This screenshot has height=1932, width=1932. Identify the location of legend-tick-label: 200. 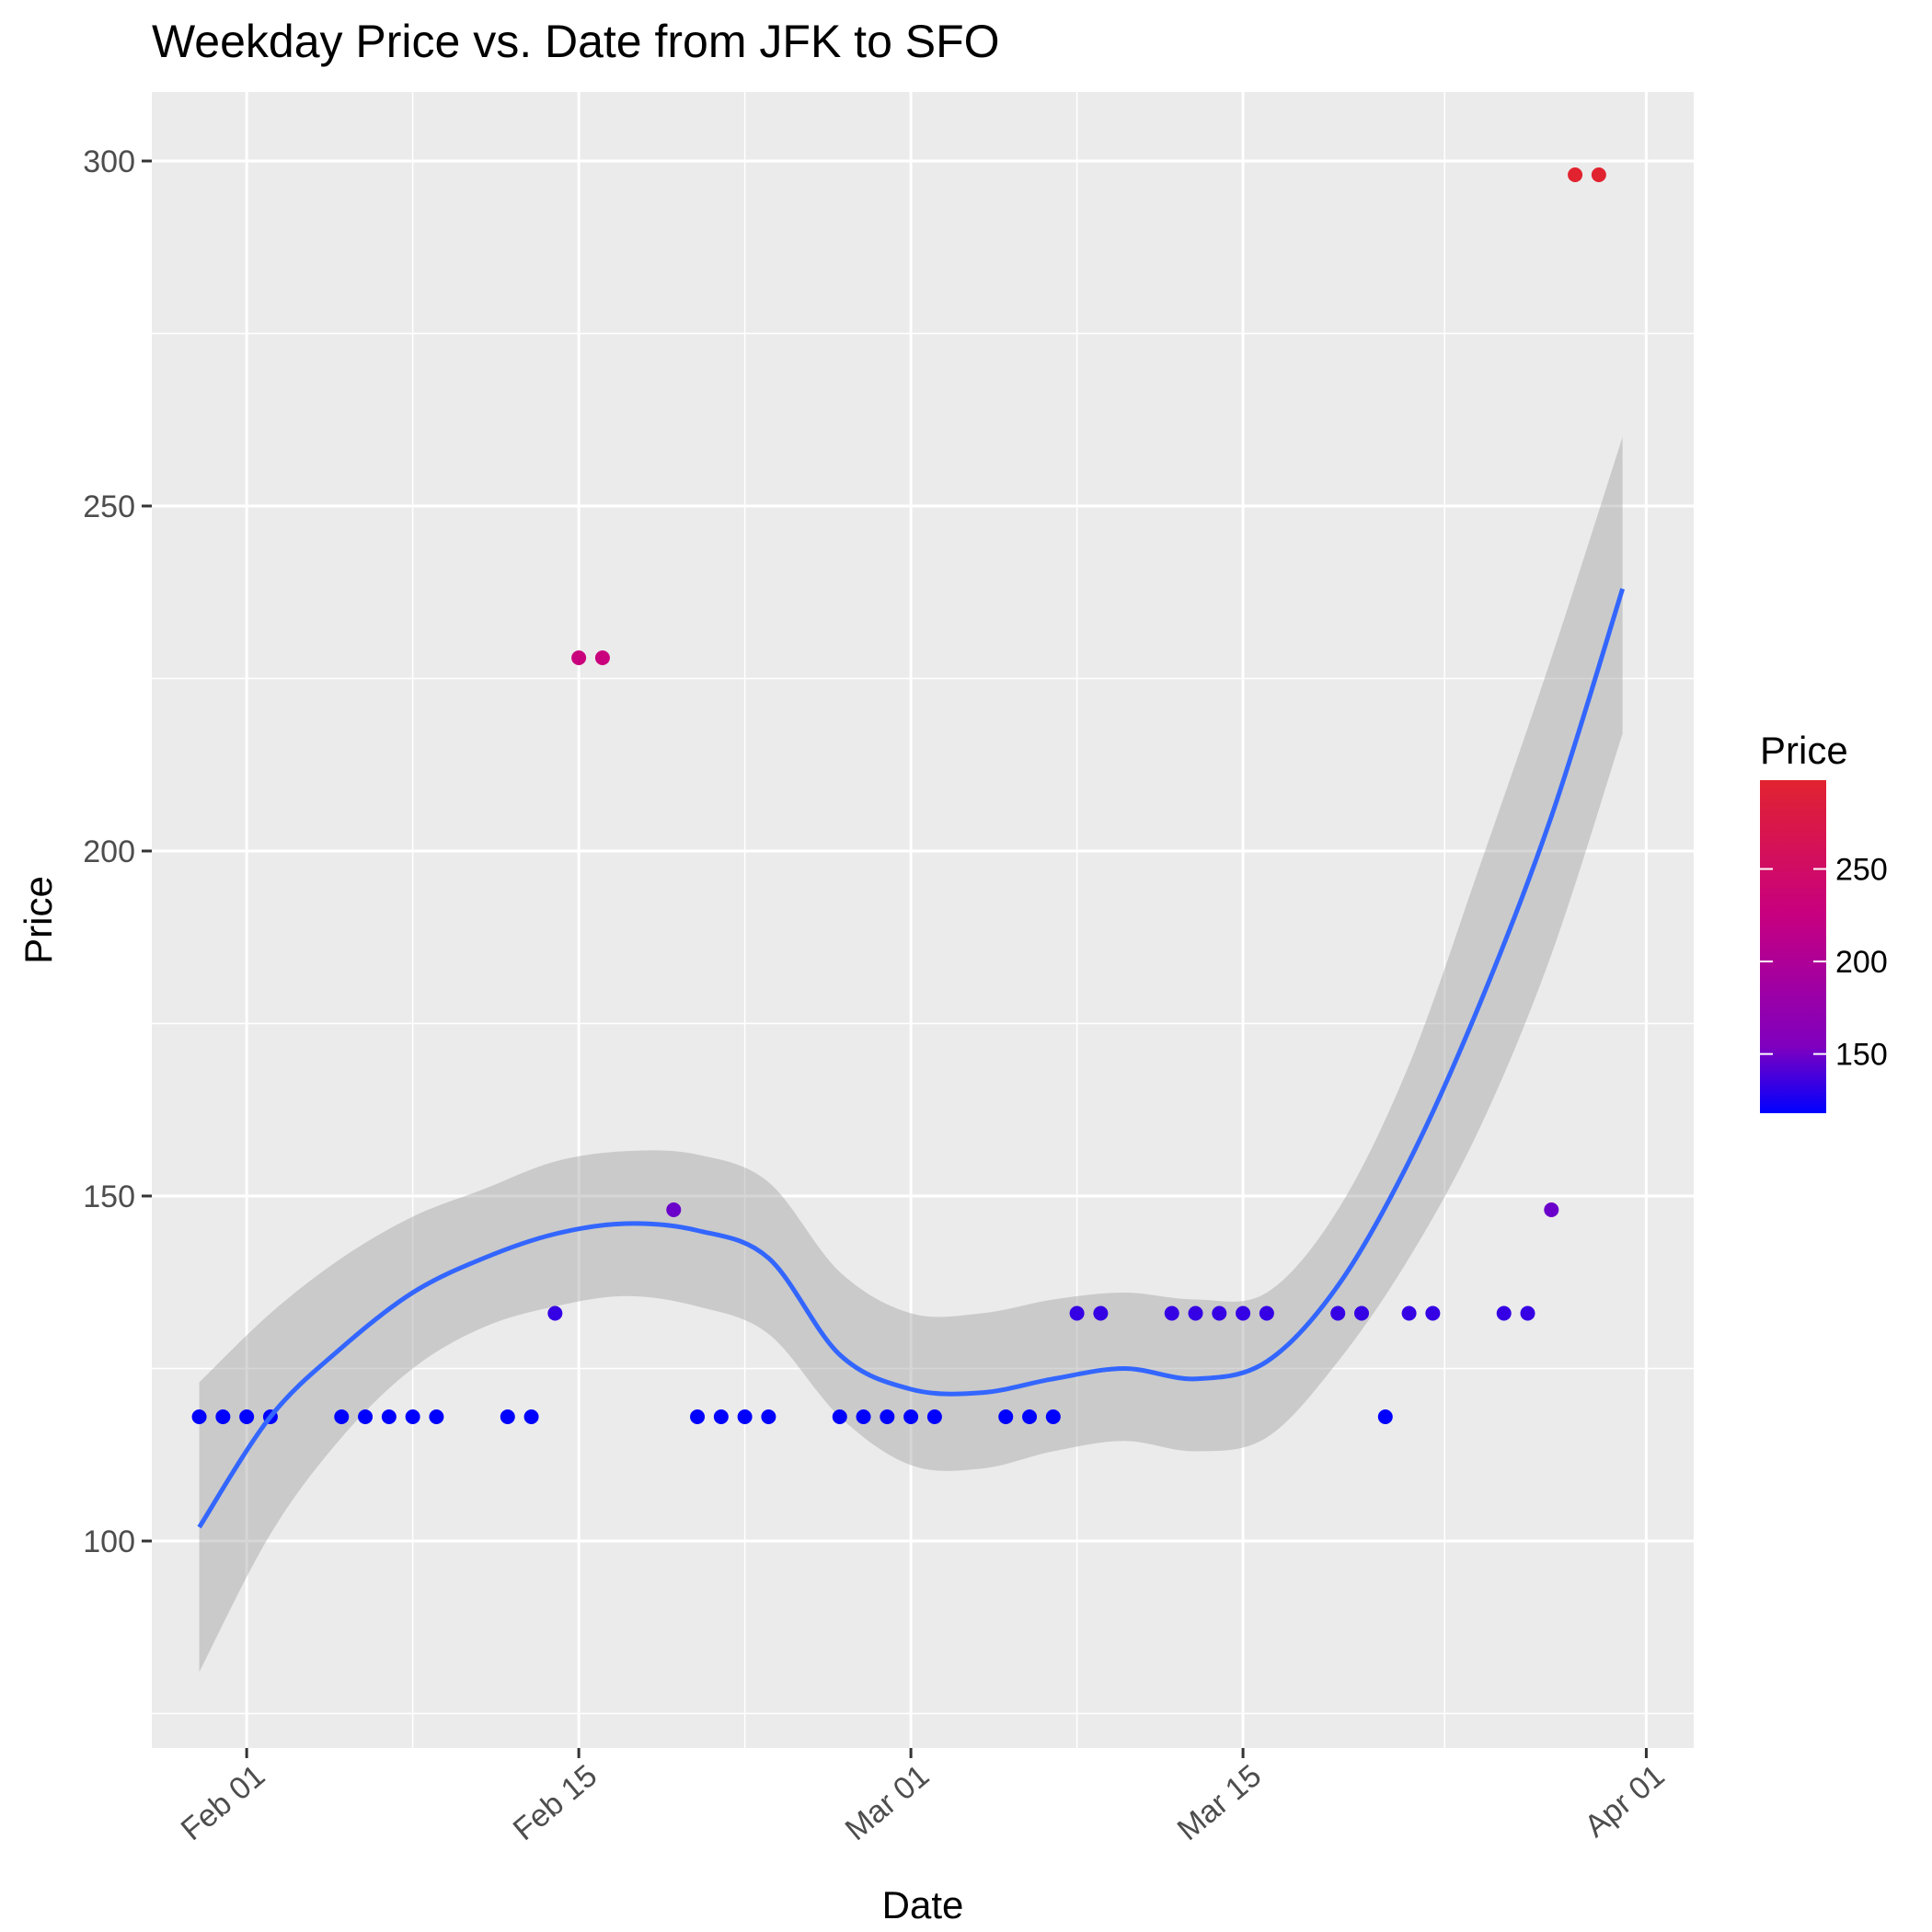
(1861, 962).